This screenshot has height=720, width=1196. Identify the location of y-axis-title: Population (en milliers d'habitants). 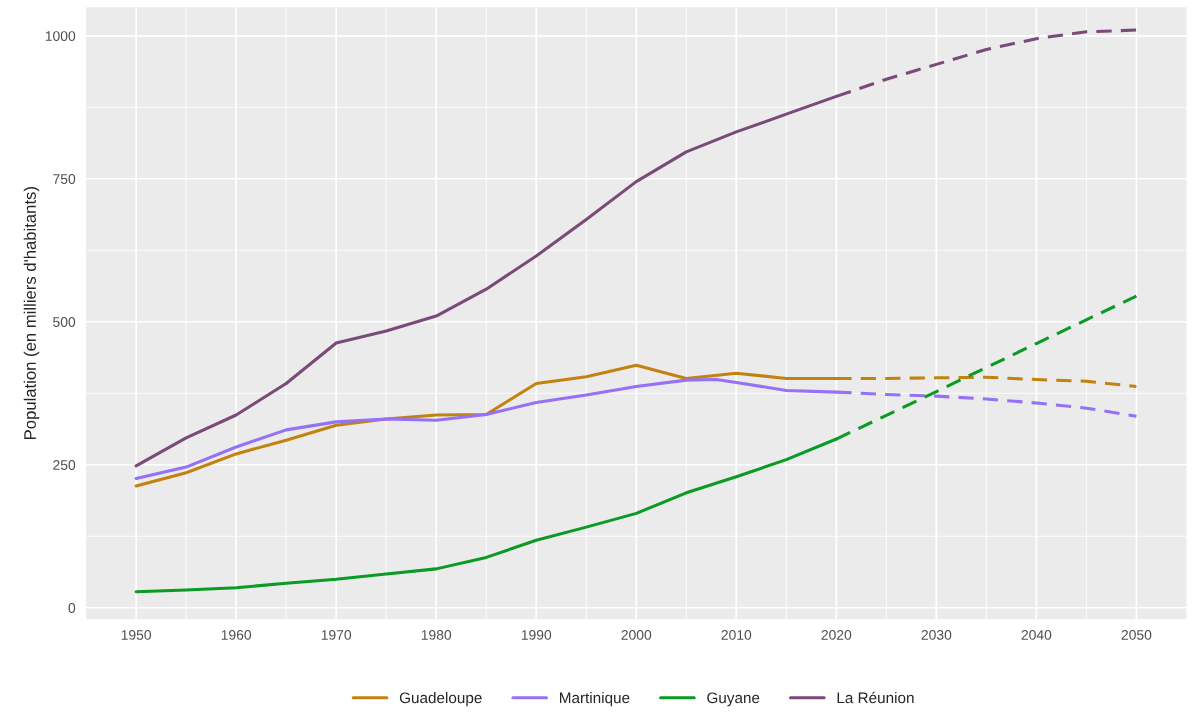
(31, 313).